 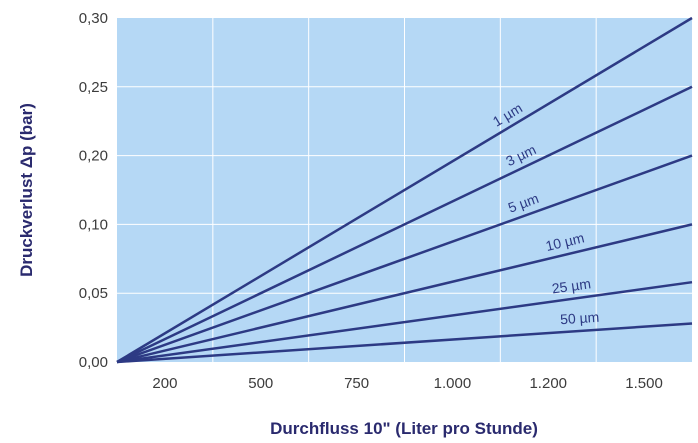 What do you see at coordinates (453, 383) in the screenshot?
I see `x-tick-label: 1.000` at bounding box center [453, 383].